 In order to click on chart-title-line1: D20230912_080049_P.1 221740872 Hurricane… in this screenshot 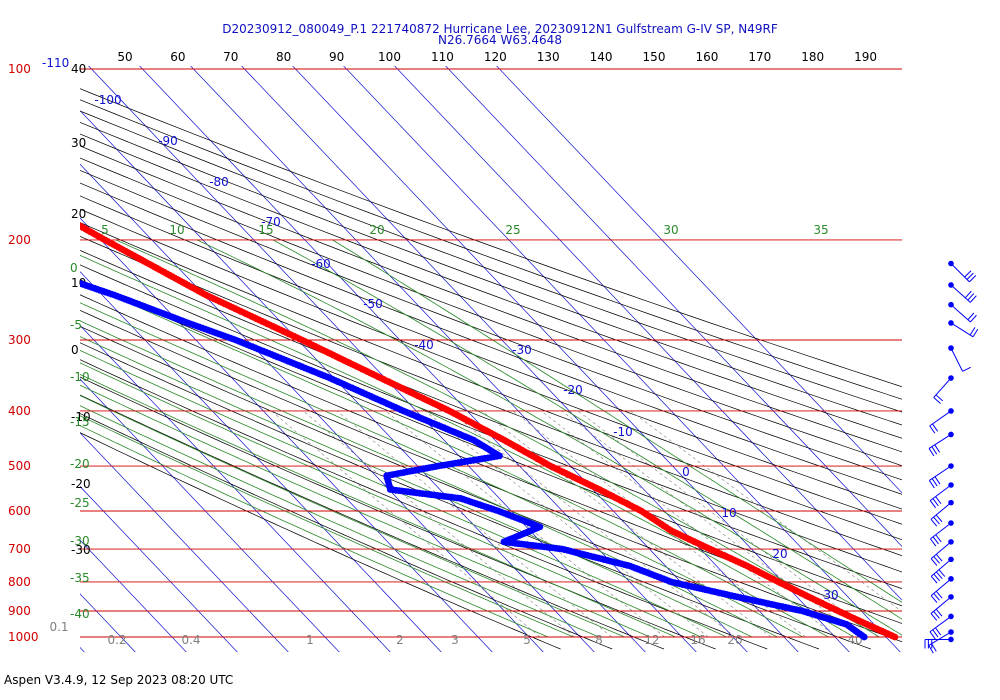, I will do `click(500, 29)`.